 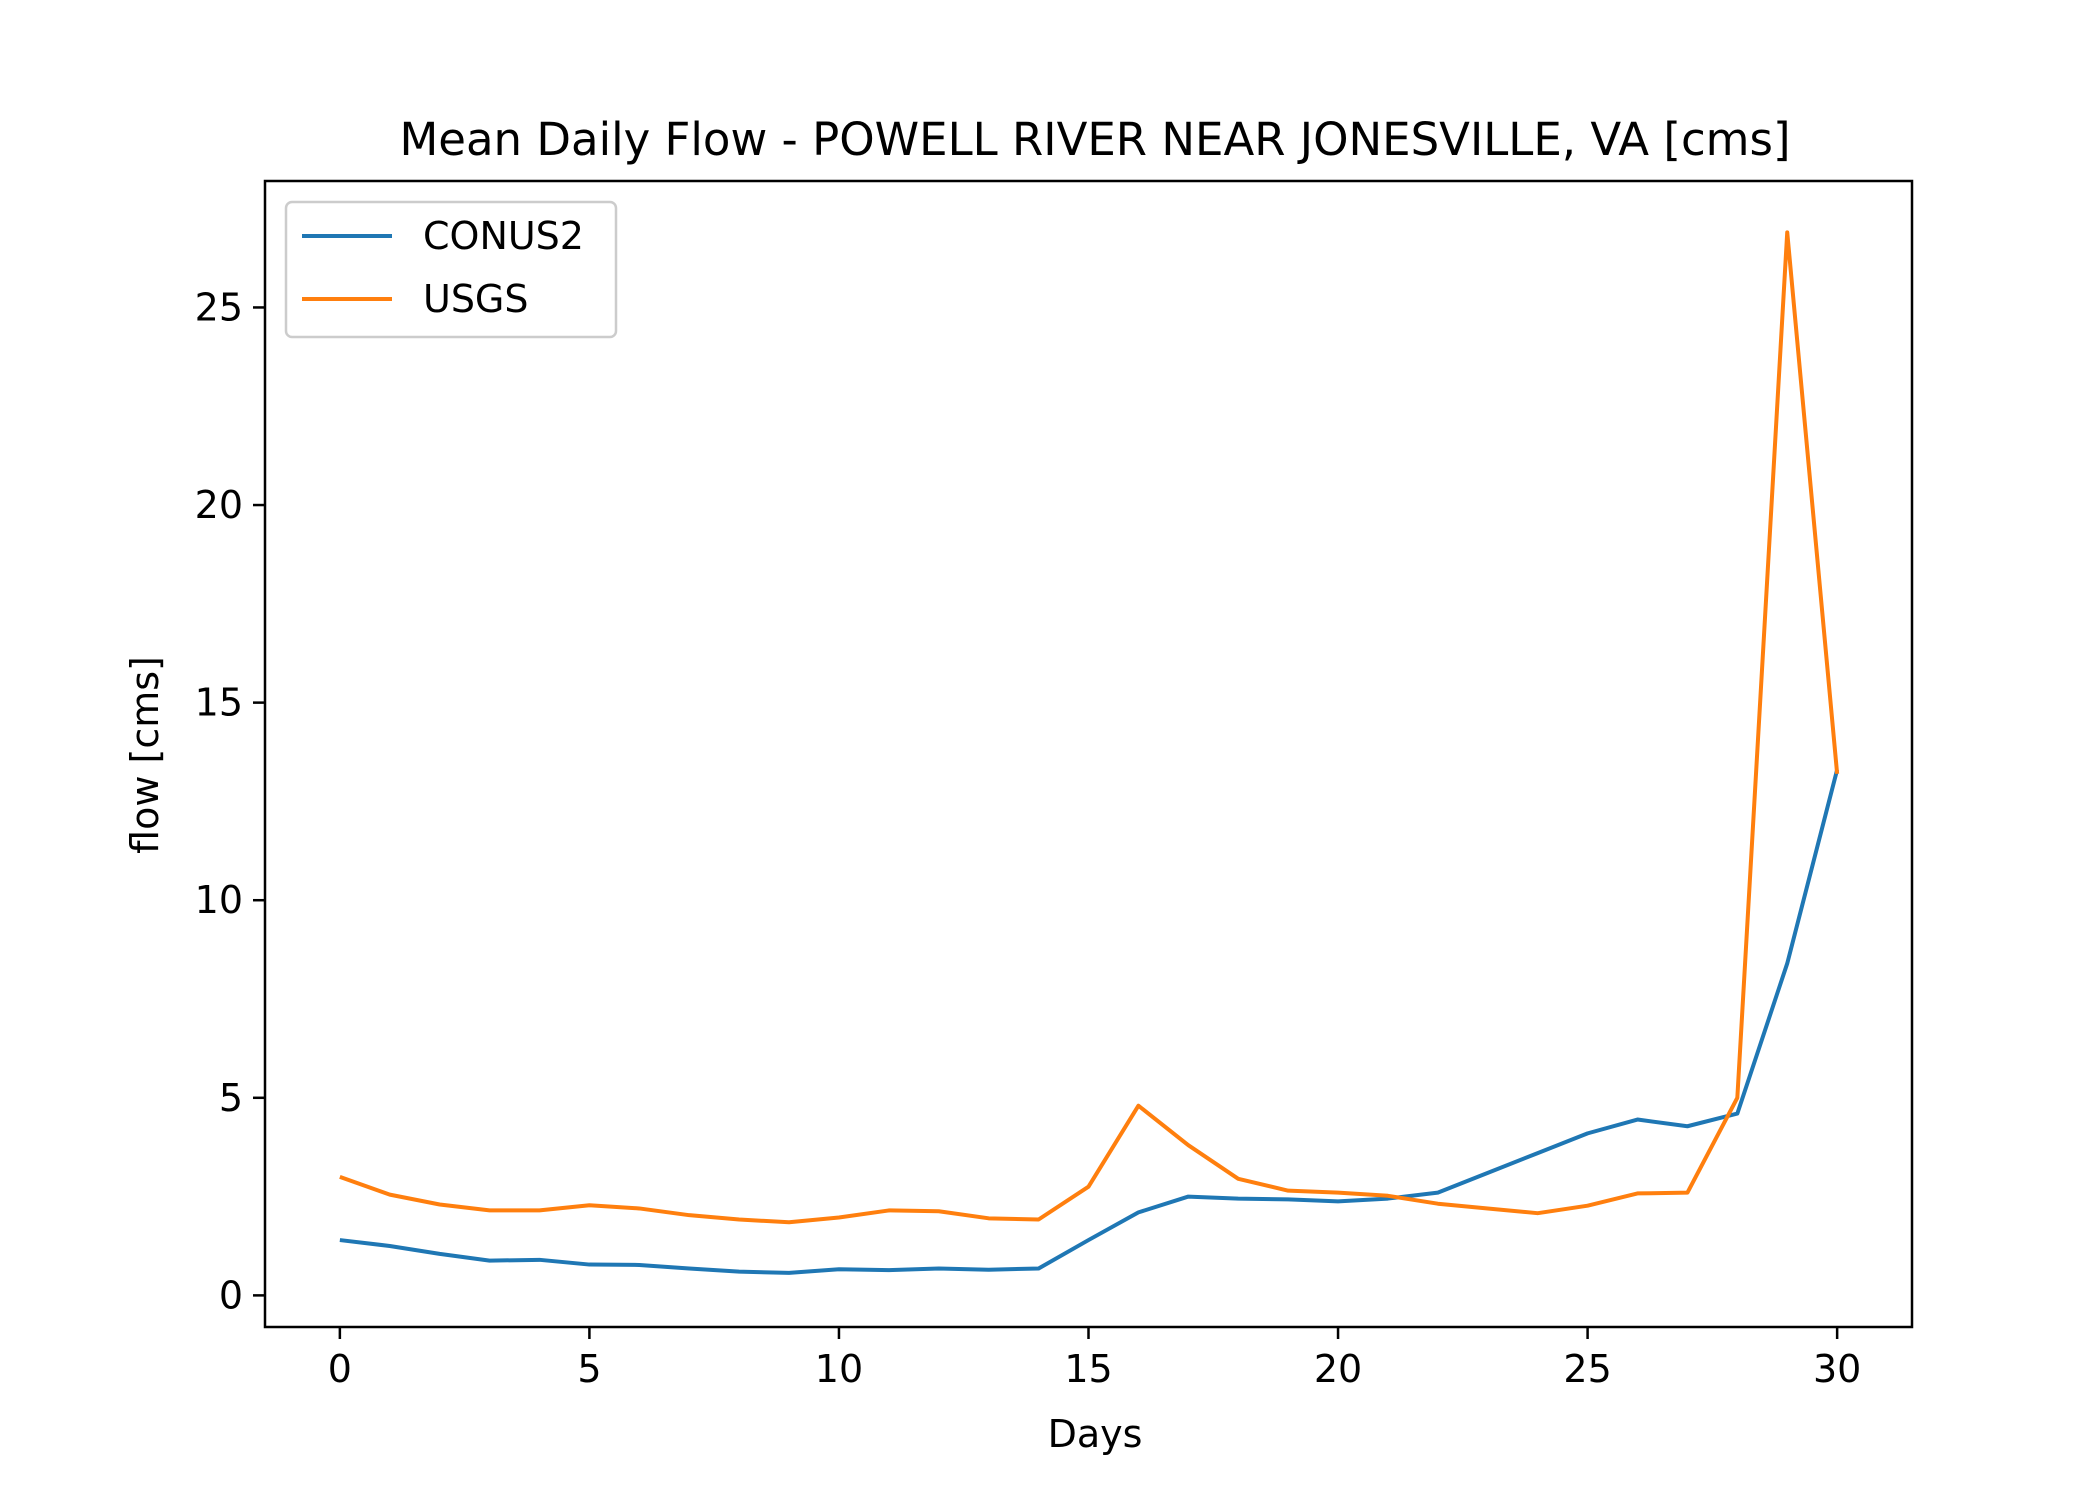 I want to click on legend: CONUS2 USGS, so click(x=451, y=269).